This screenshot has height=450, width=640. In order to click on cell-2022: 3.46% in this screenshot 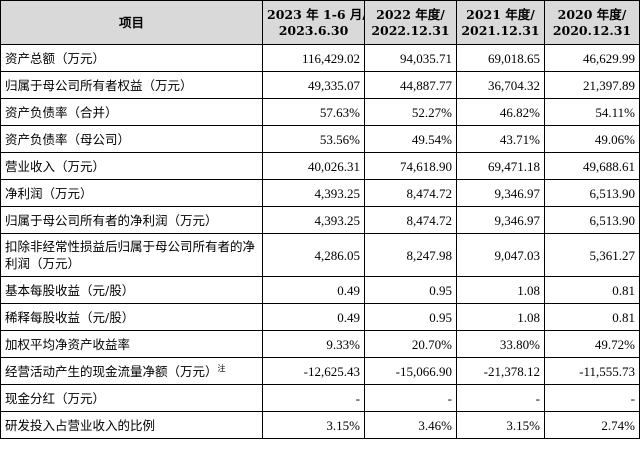, I will do `click(410, 425)`.